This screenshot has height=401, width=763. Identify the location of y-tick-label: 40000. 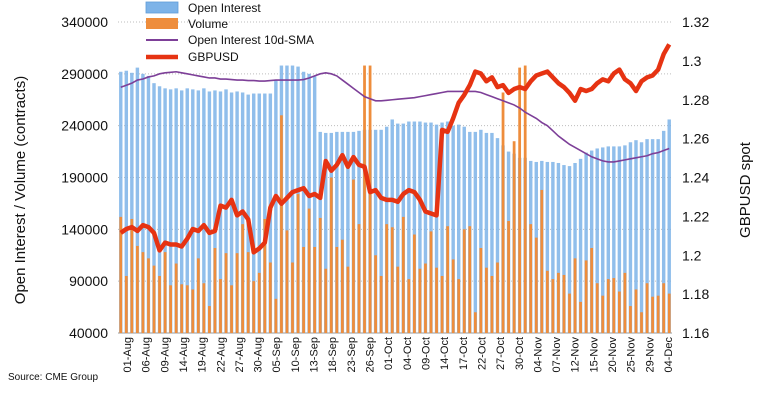
(88, 333).